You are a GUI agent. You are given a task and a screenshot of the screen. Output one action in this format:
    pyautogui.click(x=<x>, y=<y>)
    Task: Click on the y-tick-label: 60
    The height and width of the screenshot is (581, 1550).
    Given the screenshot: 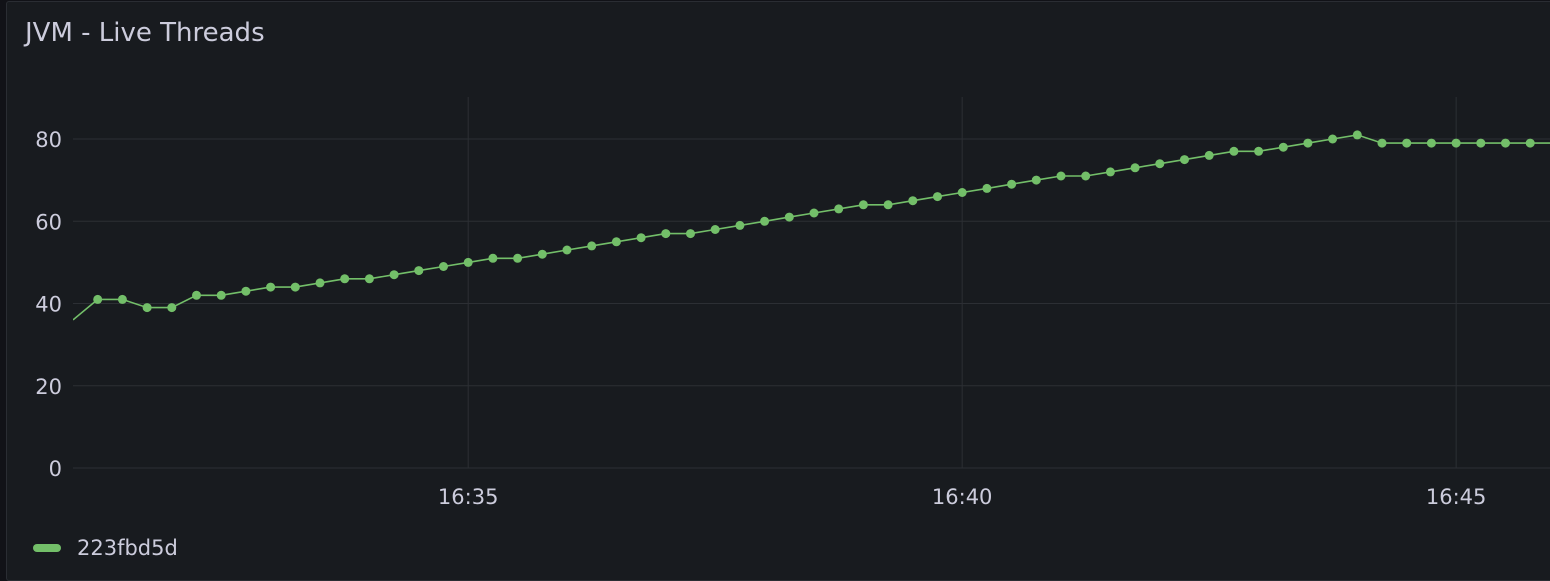 What is the action you would take?
    pyautogui.click(x=48, y=222)
    